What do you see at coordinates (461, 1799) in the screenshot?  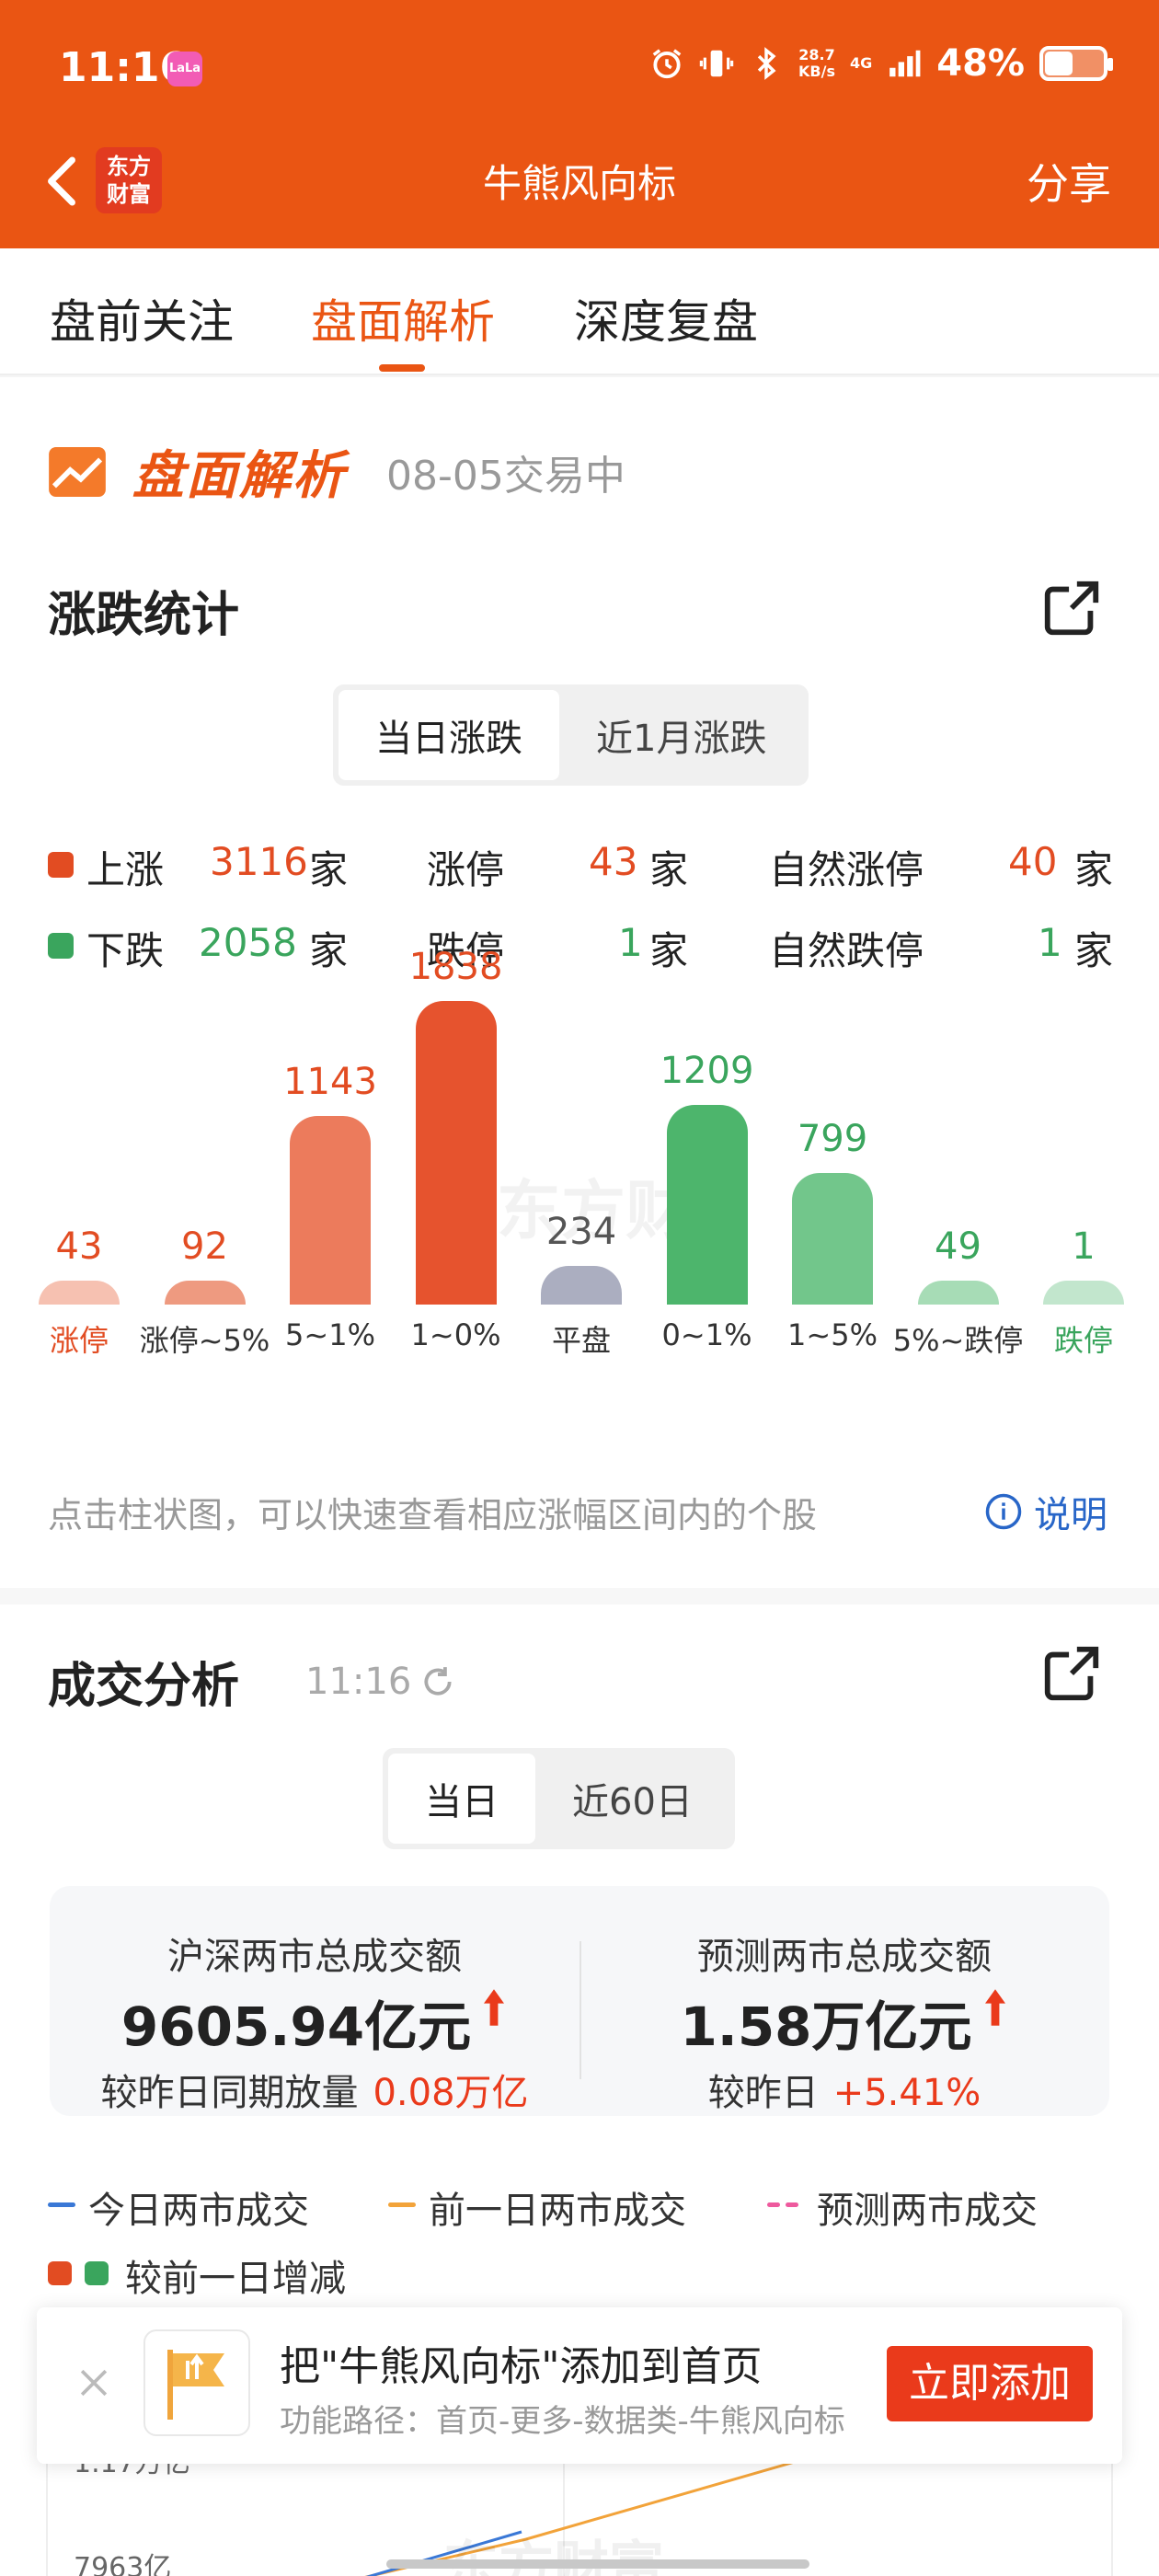 I see `toggle-volume-today: 当日` at bounding box center [461, 1799].